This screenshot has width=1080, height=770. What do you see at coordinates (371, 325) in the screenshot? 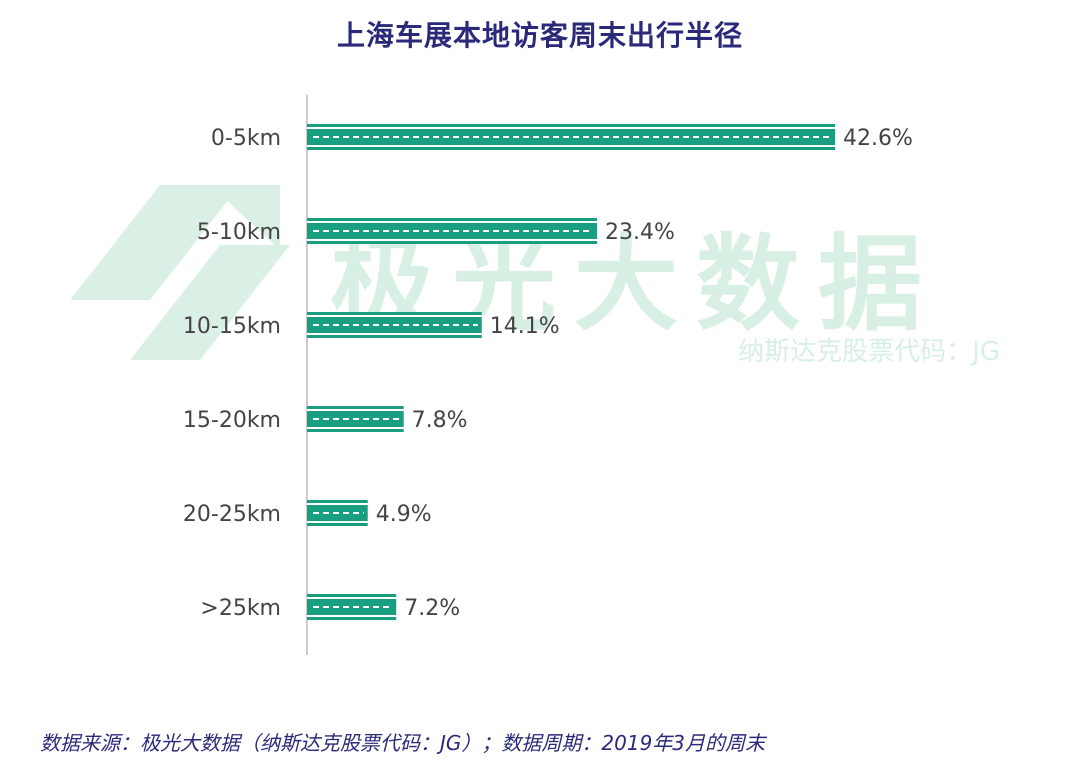
I see `bar-group: 10-15km 14.1%` at bounding box center [371, 325].